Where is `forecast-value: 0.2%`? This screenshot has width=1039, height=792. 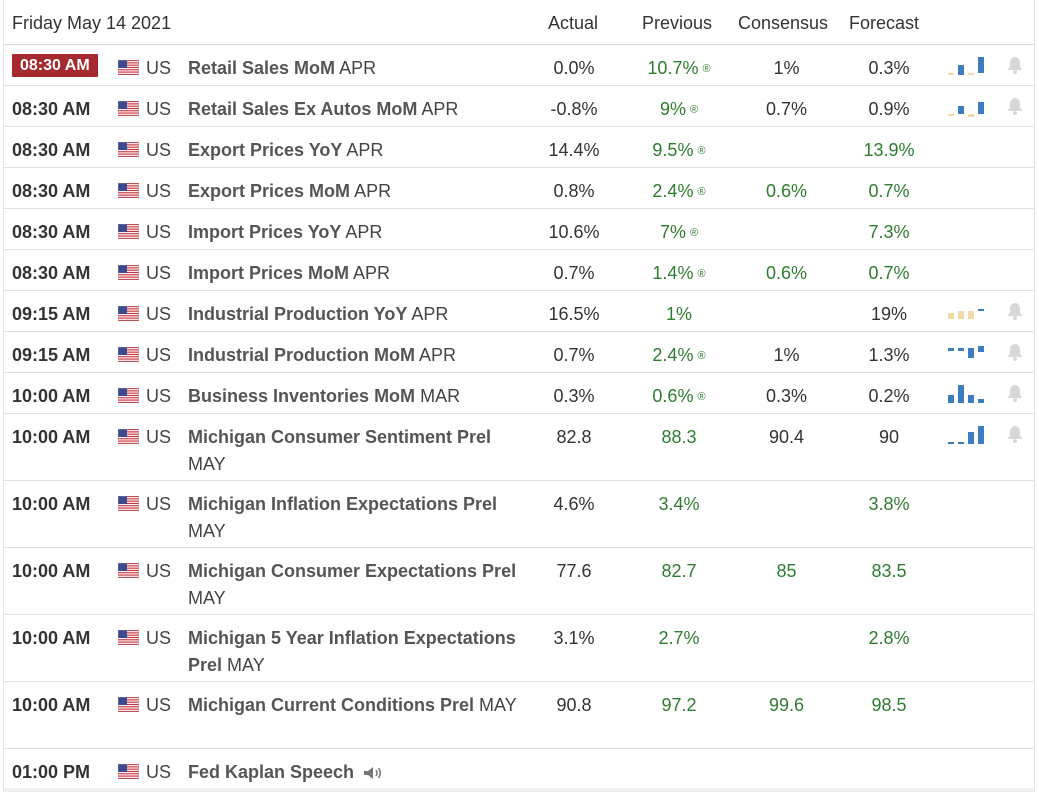 forecast-value: 0.2% is located at coordinates (889, 396).